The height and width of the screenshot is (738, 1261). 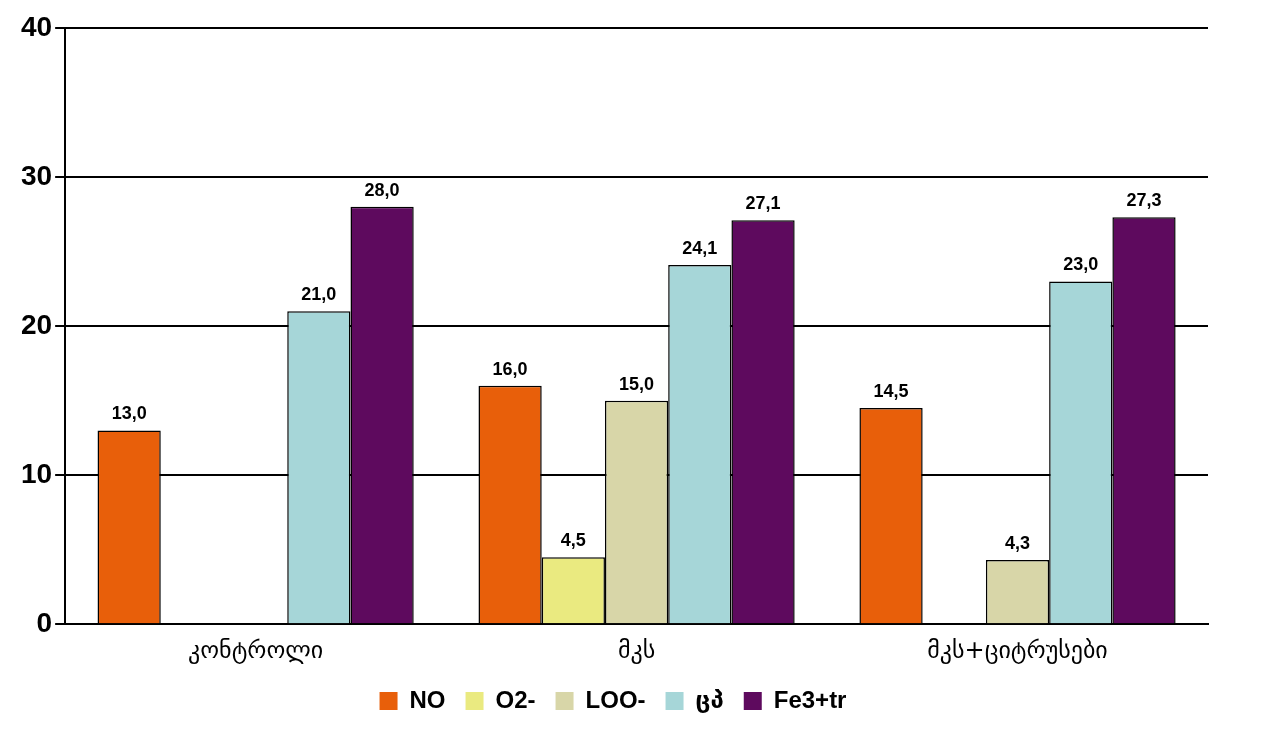 I want to click on data-label: 27,1, so click(x=763, y=203).